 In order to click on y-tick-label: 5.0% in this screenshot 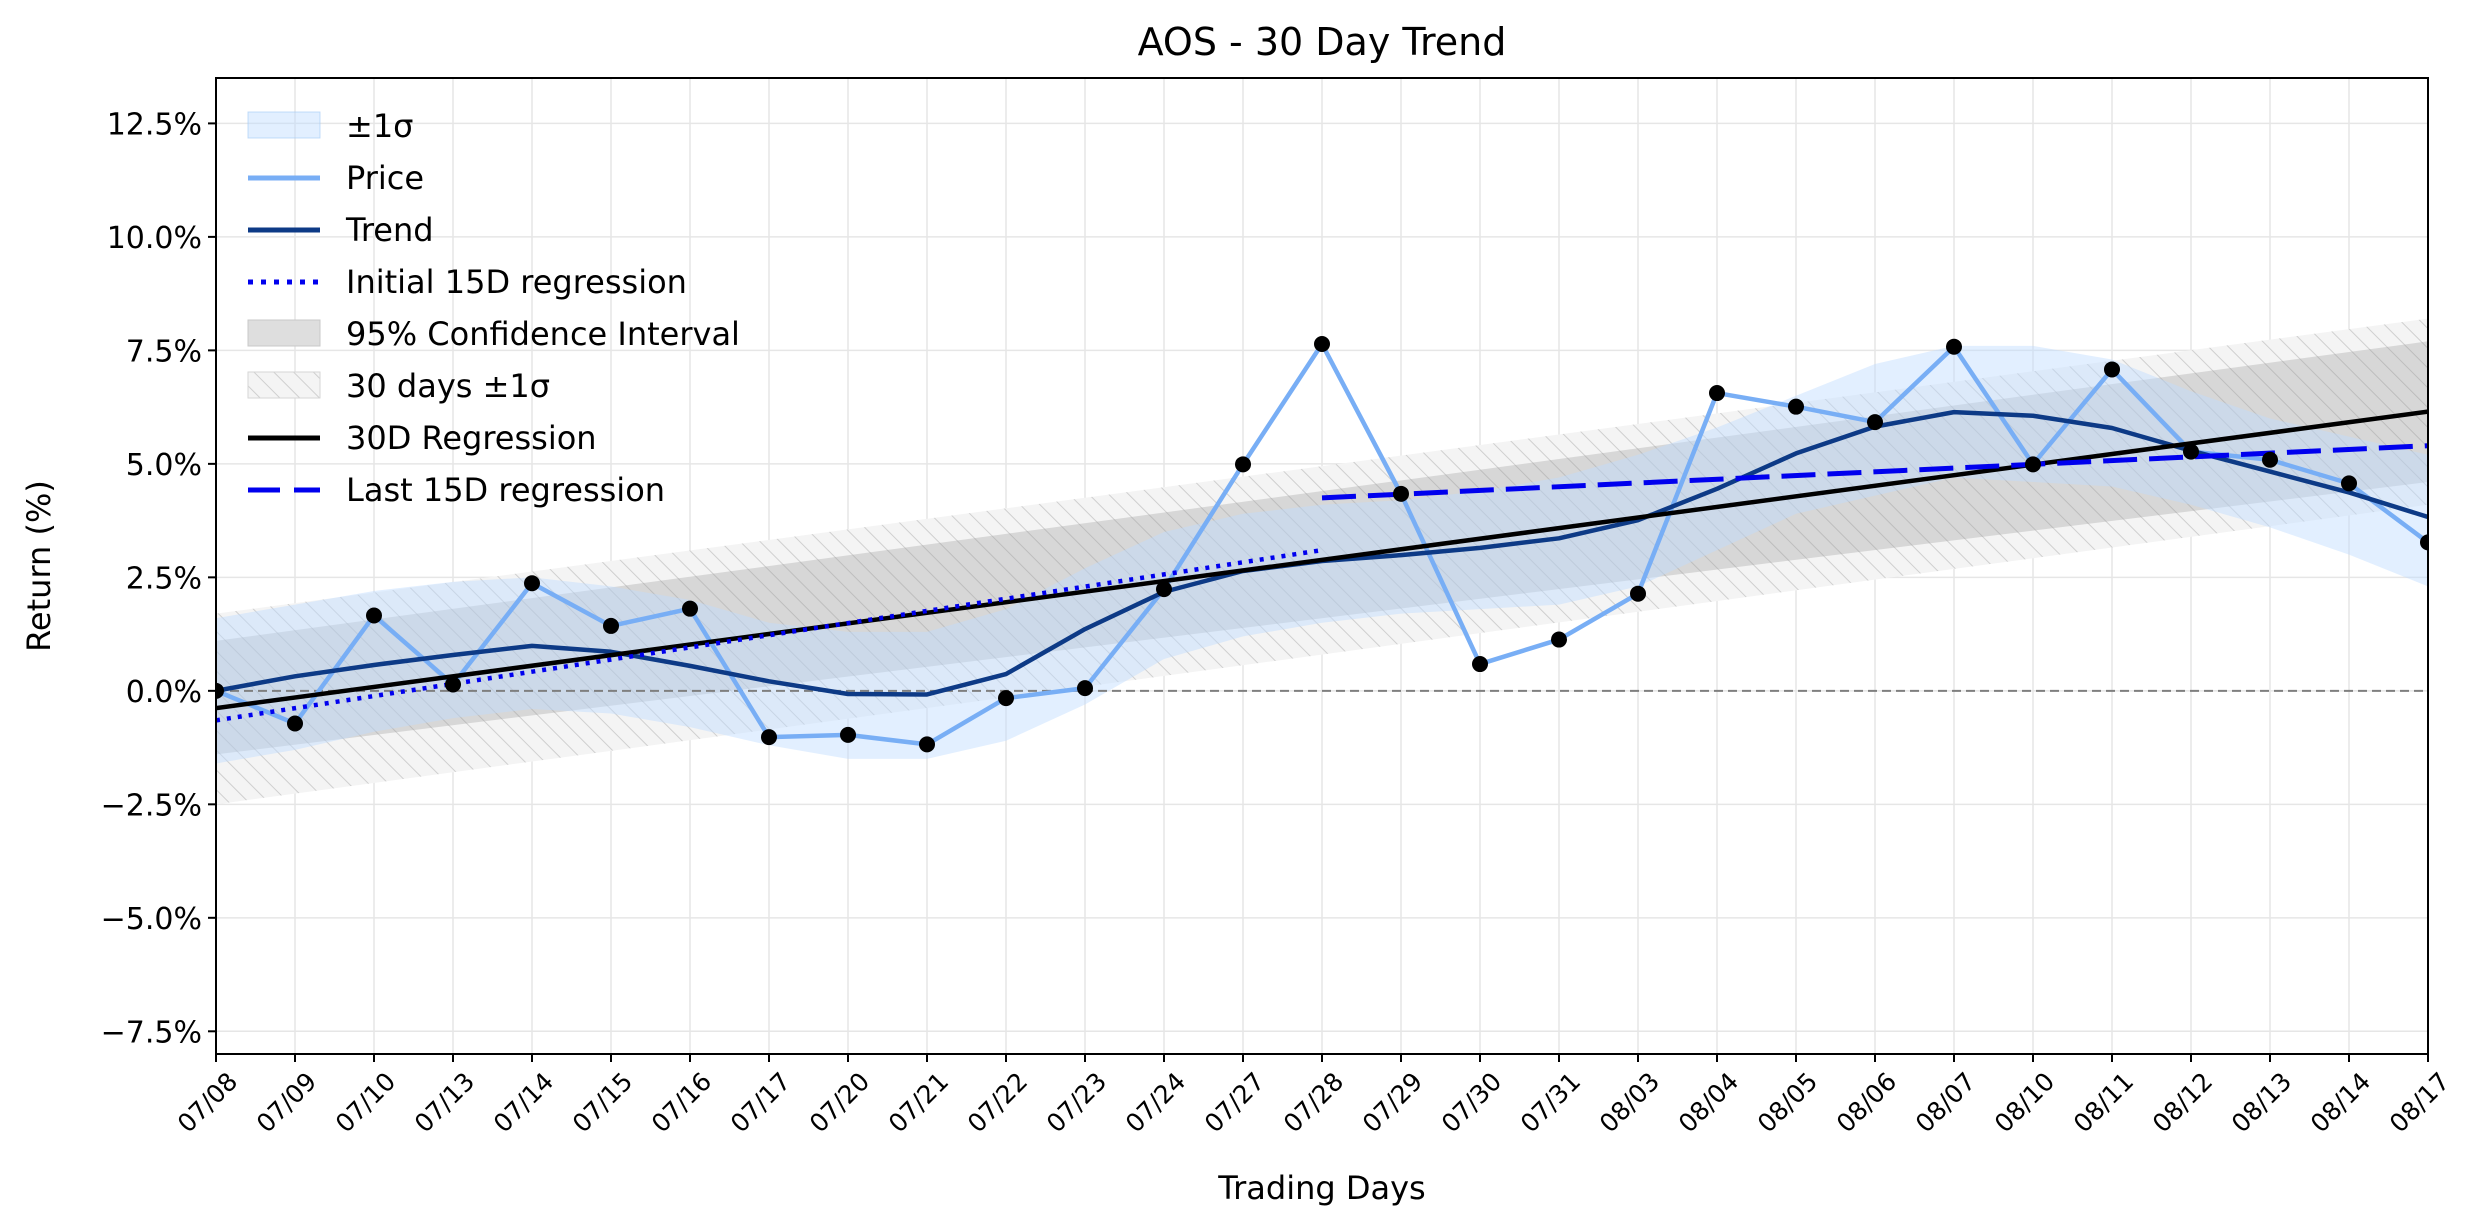, I will do `click(164, 465)`.